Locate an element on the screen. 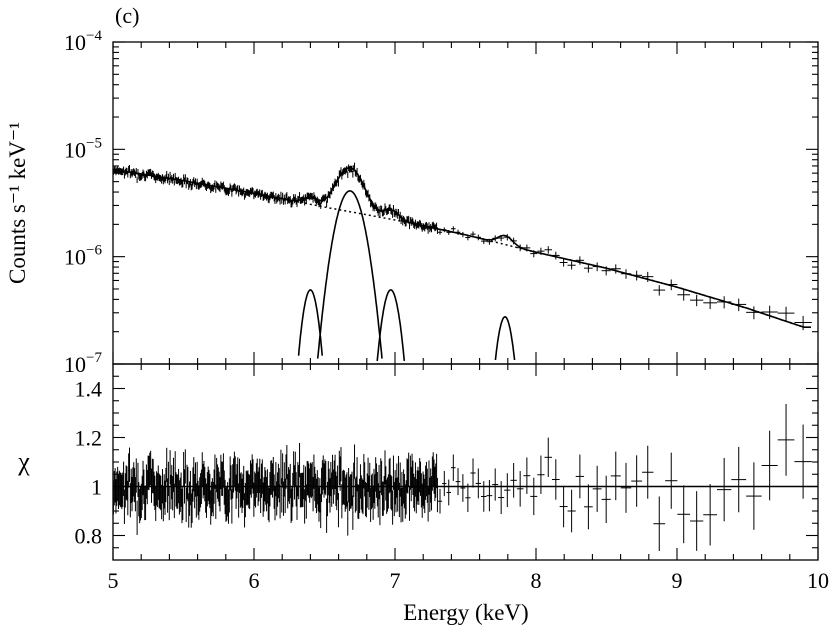  x-tick-label: 8 is located at coordinates (536, 580).